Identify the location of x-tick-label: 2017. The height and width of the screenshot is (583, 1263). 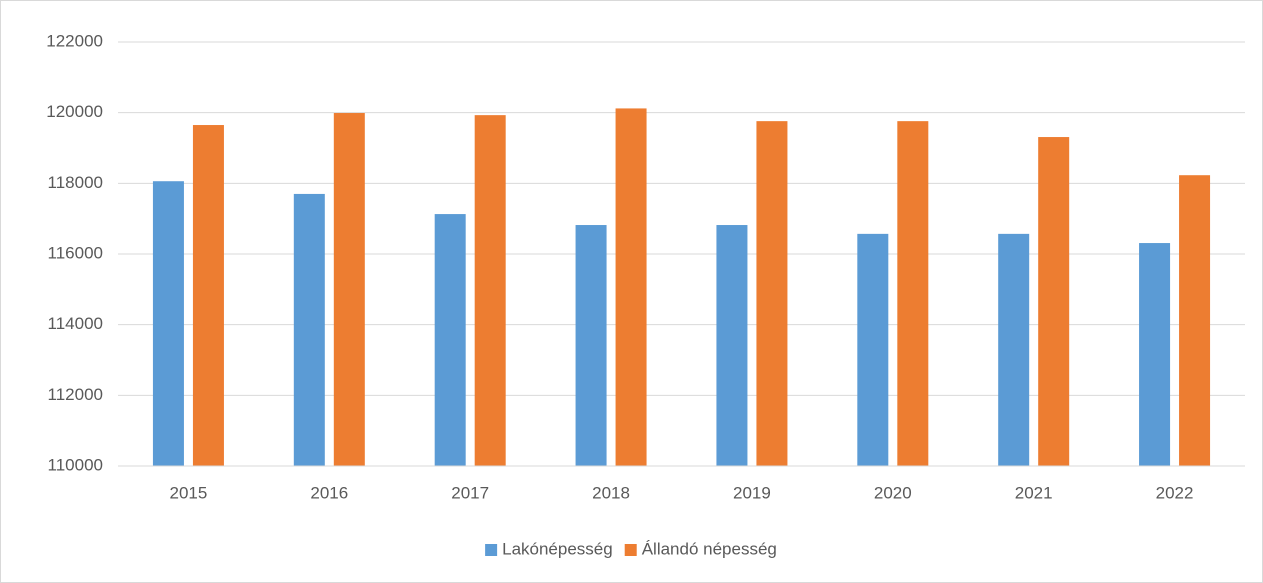
(470, 492).